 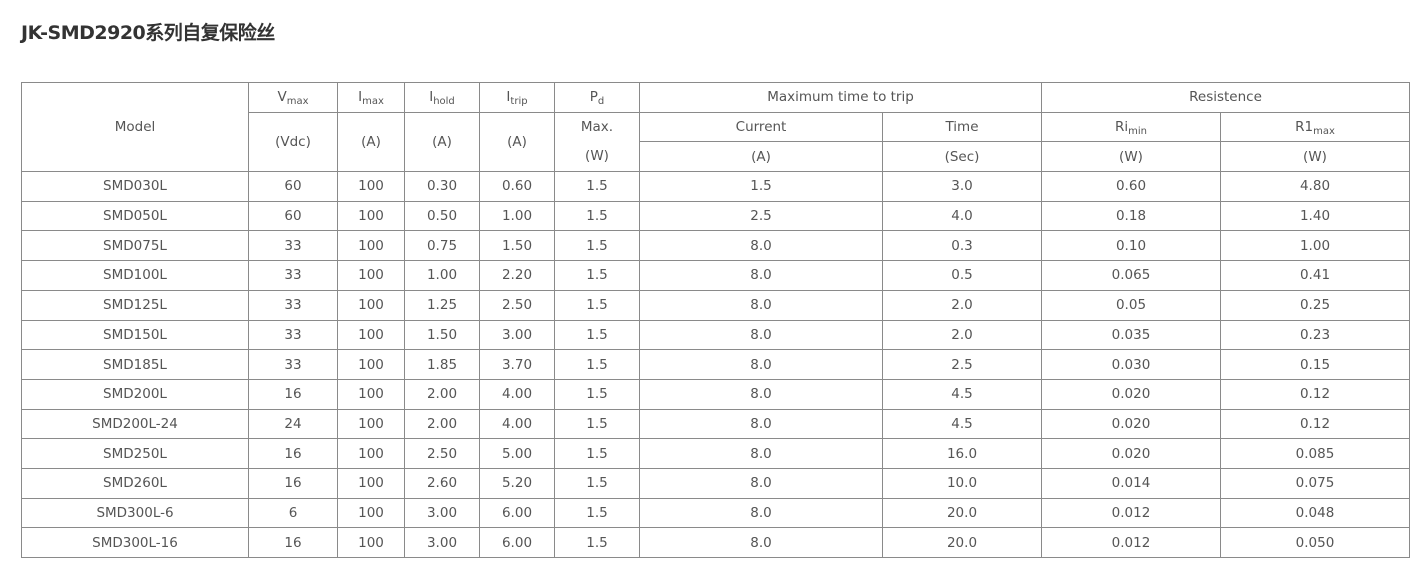 What do you see at coordinates (1131, 157) in the screenshot?
I see `header-rimin-unit: (W)` at bounding box center [1131, 157].